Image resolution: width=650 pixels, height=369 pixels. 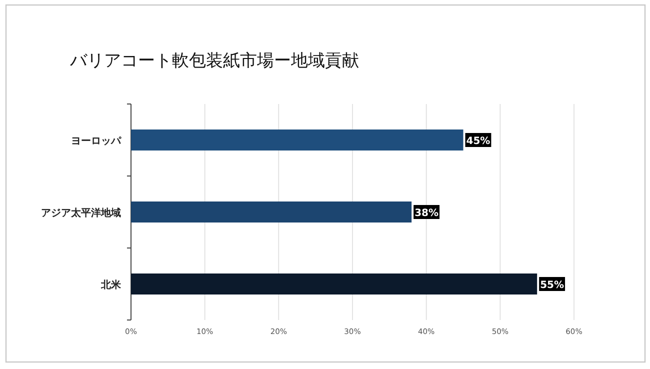 What do you see at coordinates (426, 213) in the screenshot?
I see `data-label: 38%` at bounding box center [426, 213].